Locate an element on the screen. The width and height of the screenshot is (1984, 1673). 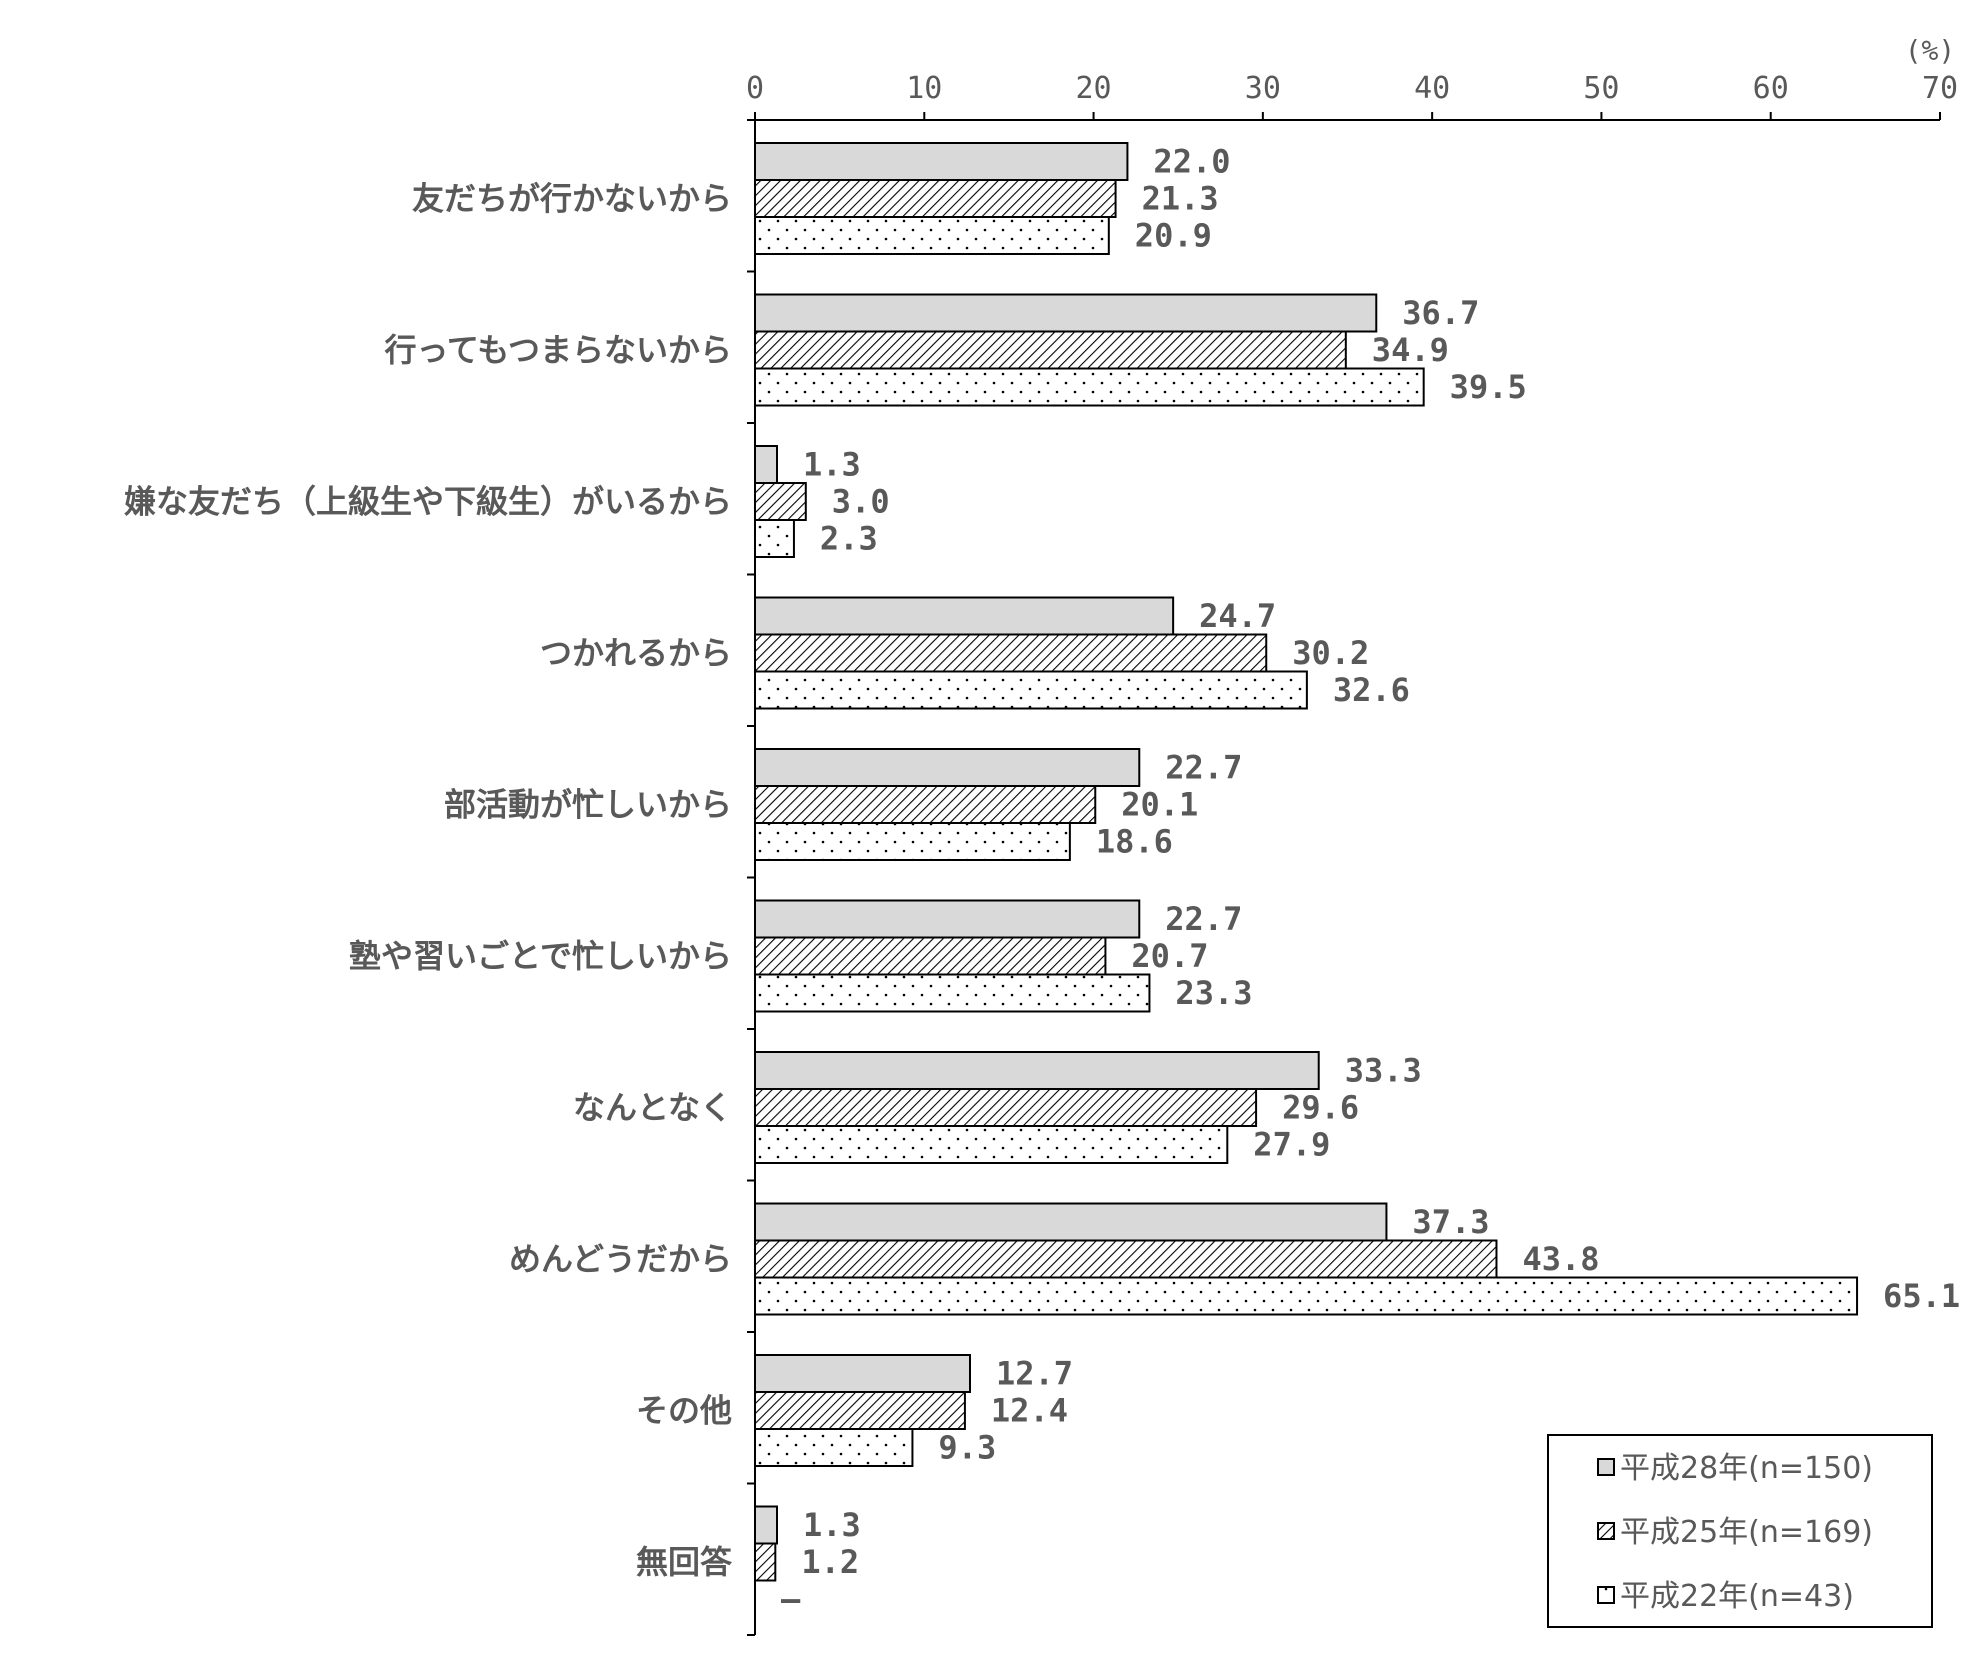
category-label: 塾や習いごとで忙しいから is located at coordinates (540, 956).